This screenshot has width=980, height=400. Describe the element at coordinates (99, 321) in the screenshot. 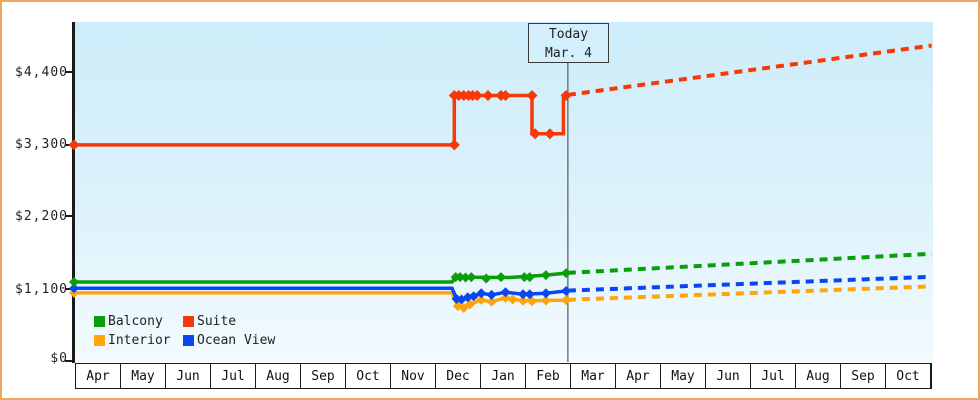

I see `balcony-color-swatch` at that location.